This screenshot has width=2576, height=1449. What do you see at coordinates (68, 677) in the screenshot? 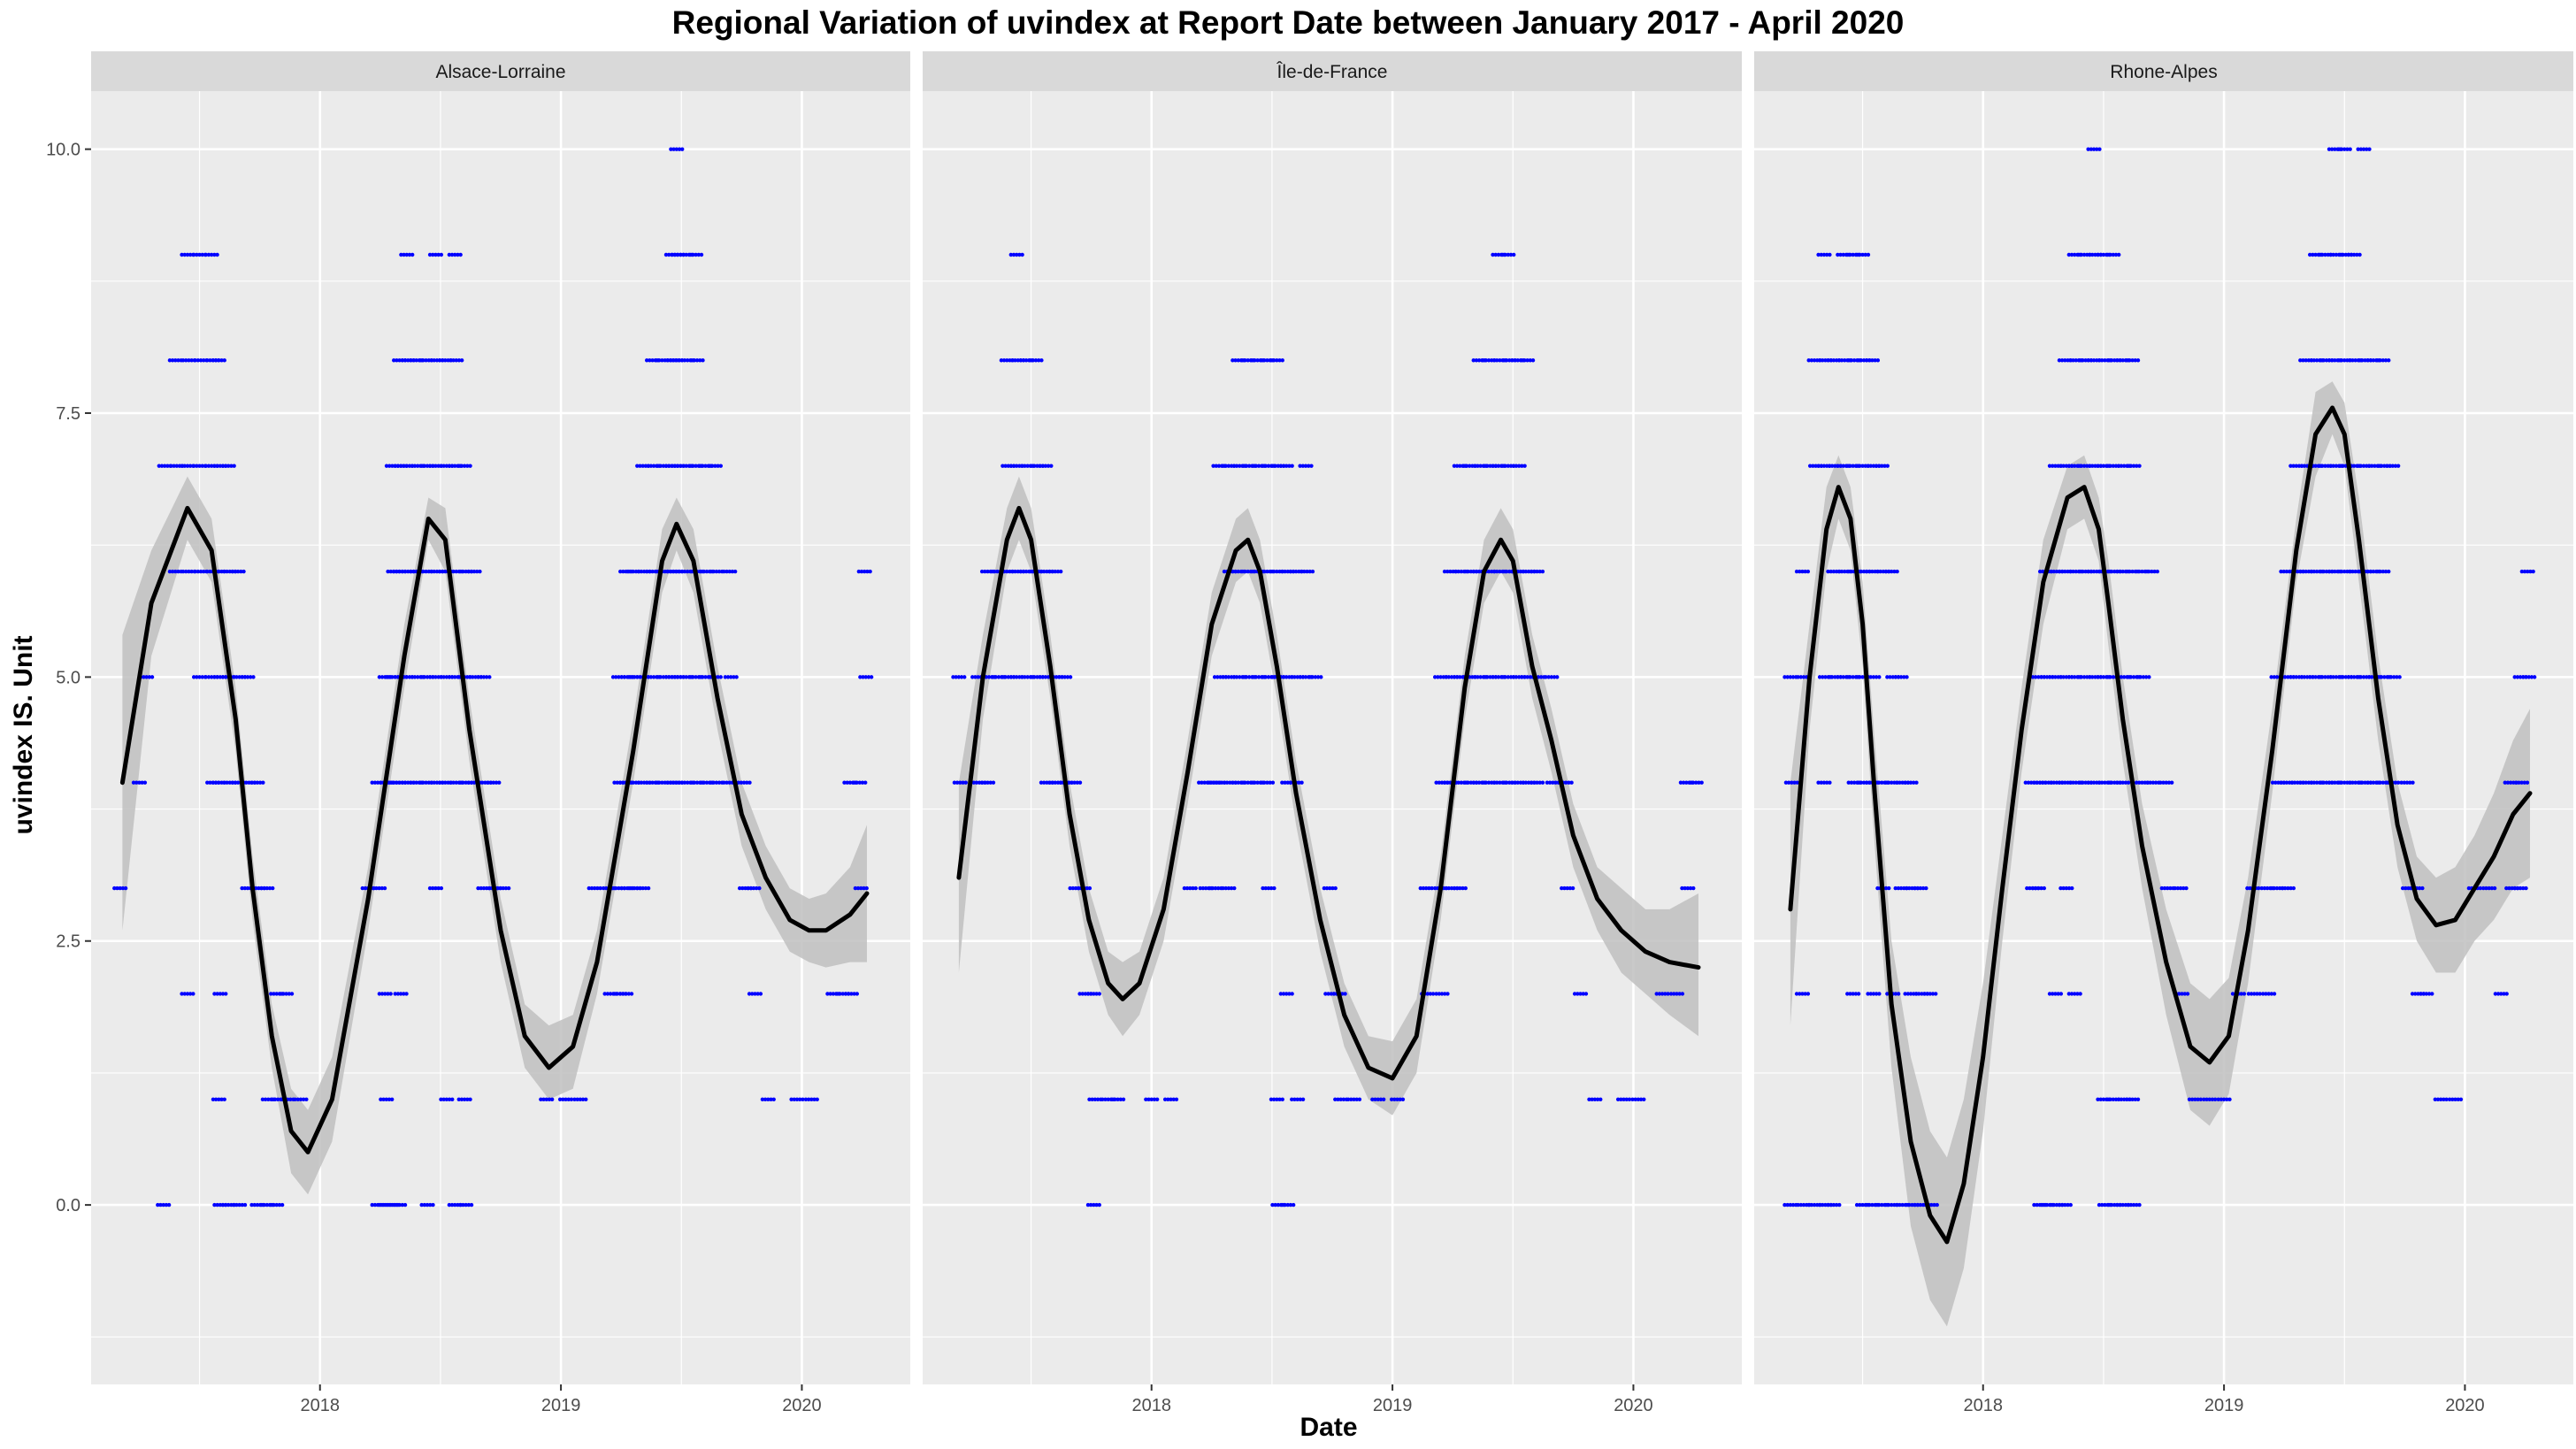
I see `y-tick-label: 5.0` at bounding box center [68, 677].